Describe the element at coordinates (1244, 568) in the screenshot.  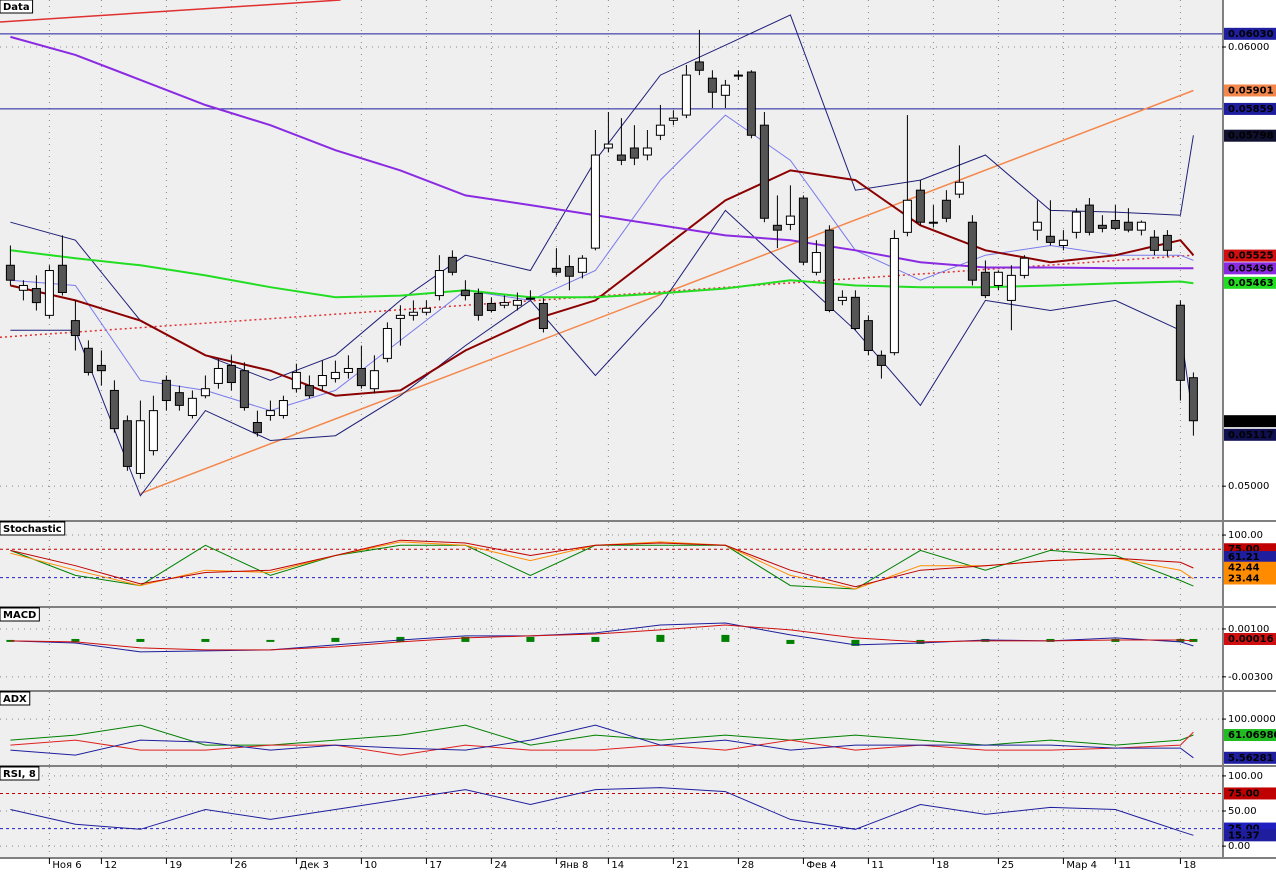
I see `price-label: 42.44` at that location.